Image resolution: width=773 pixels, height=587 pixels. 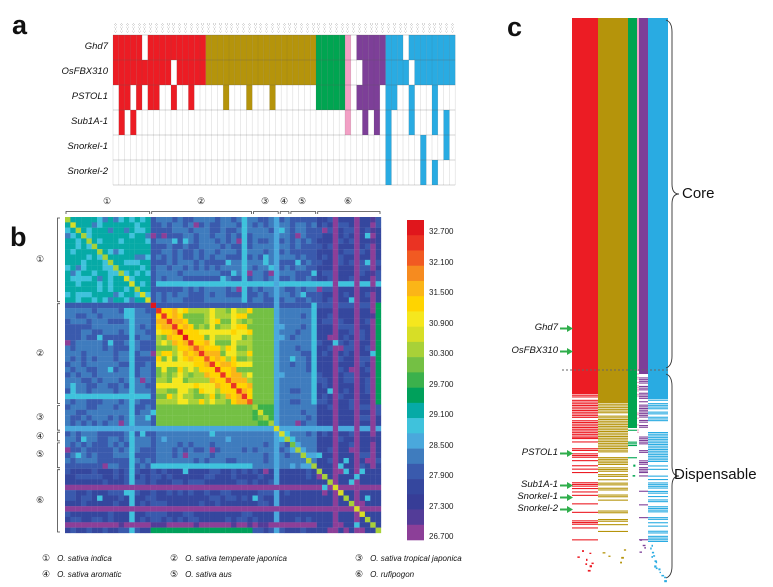 I want to click on gene-annotation: OsFBX310, so click(x=534, y=350).